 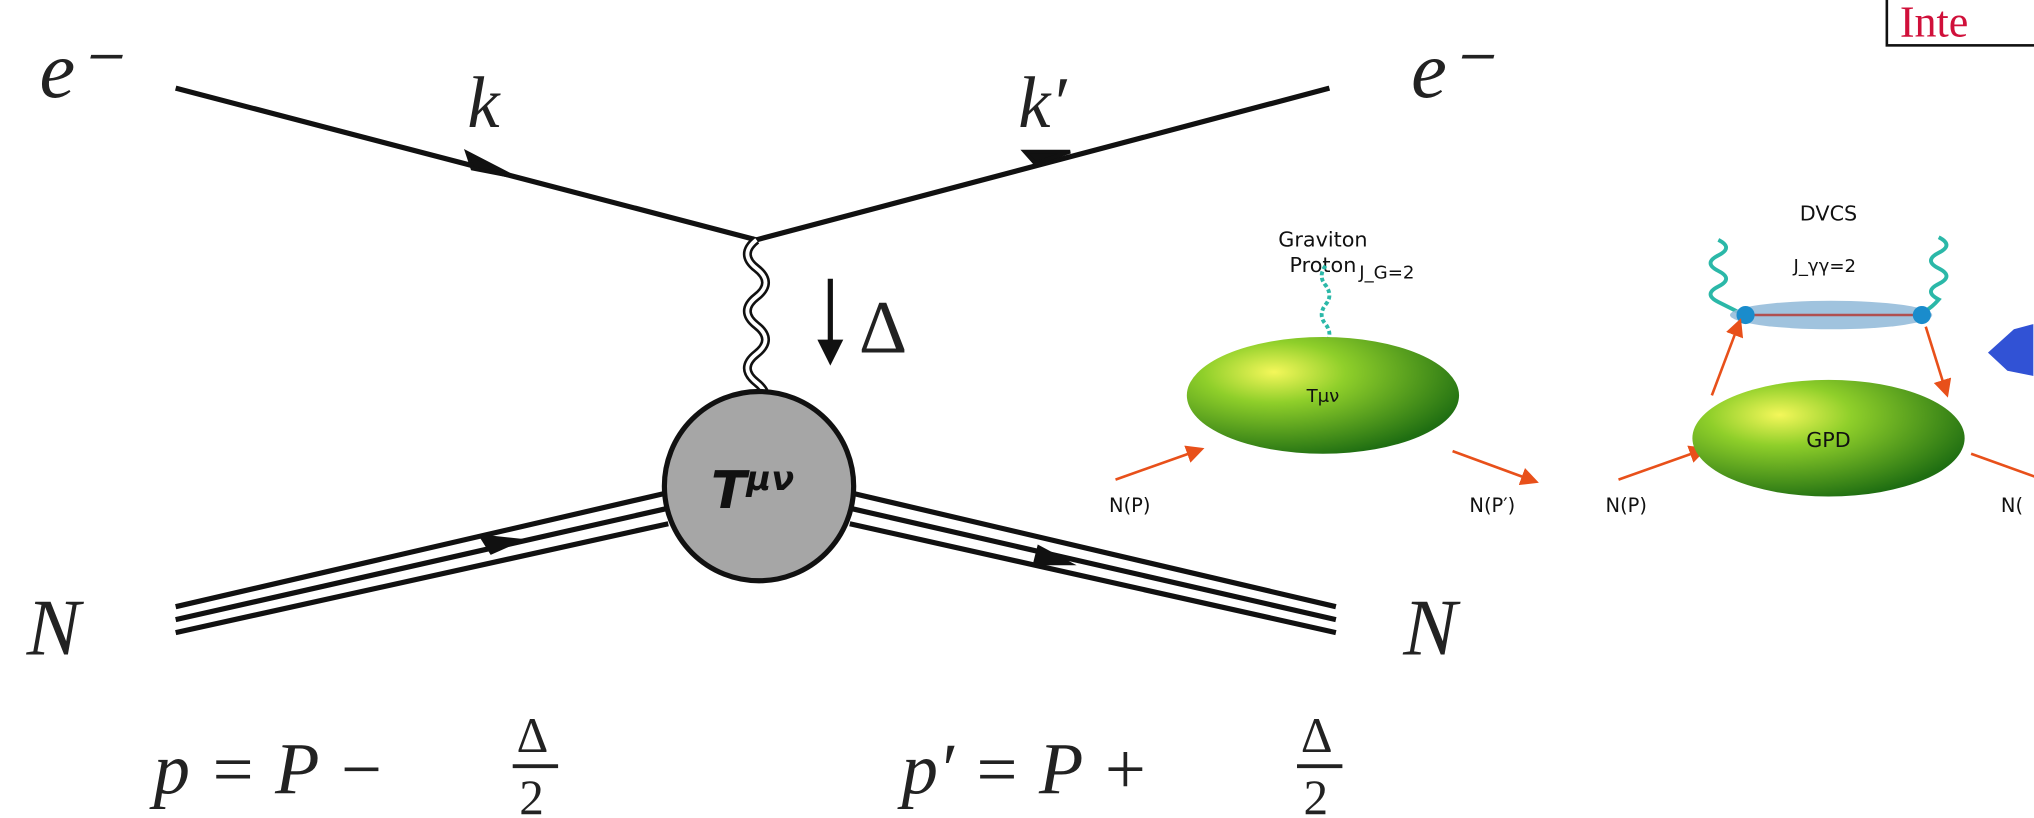 I want to click on electron-out: e⁻, so click(x=1453, y=70).